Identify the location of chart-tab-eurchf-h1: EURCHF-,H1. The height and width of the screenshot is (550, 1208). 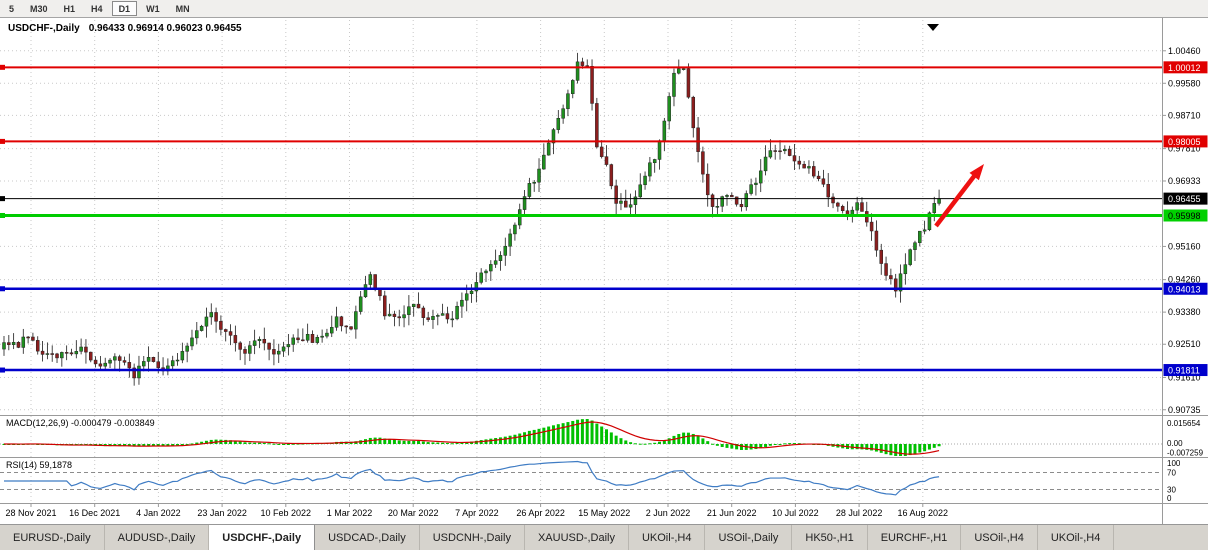
(915, 537).